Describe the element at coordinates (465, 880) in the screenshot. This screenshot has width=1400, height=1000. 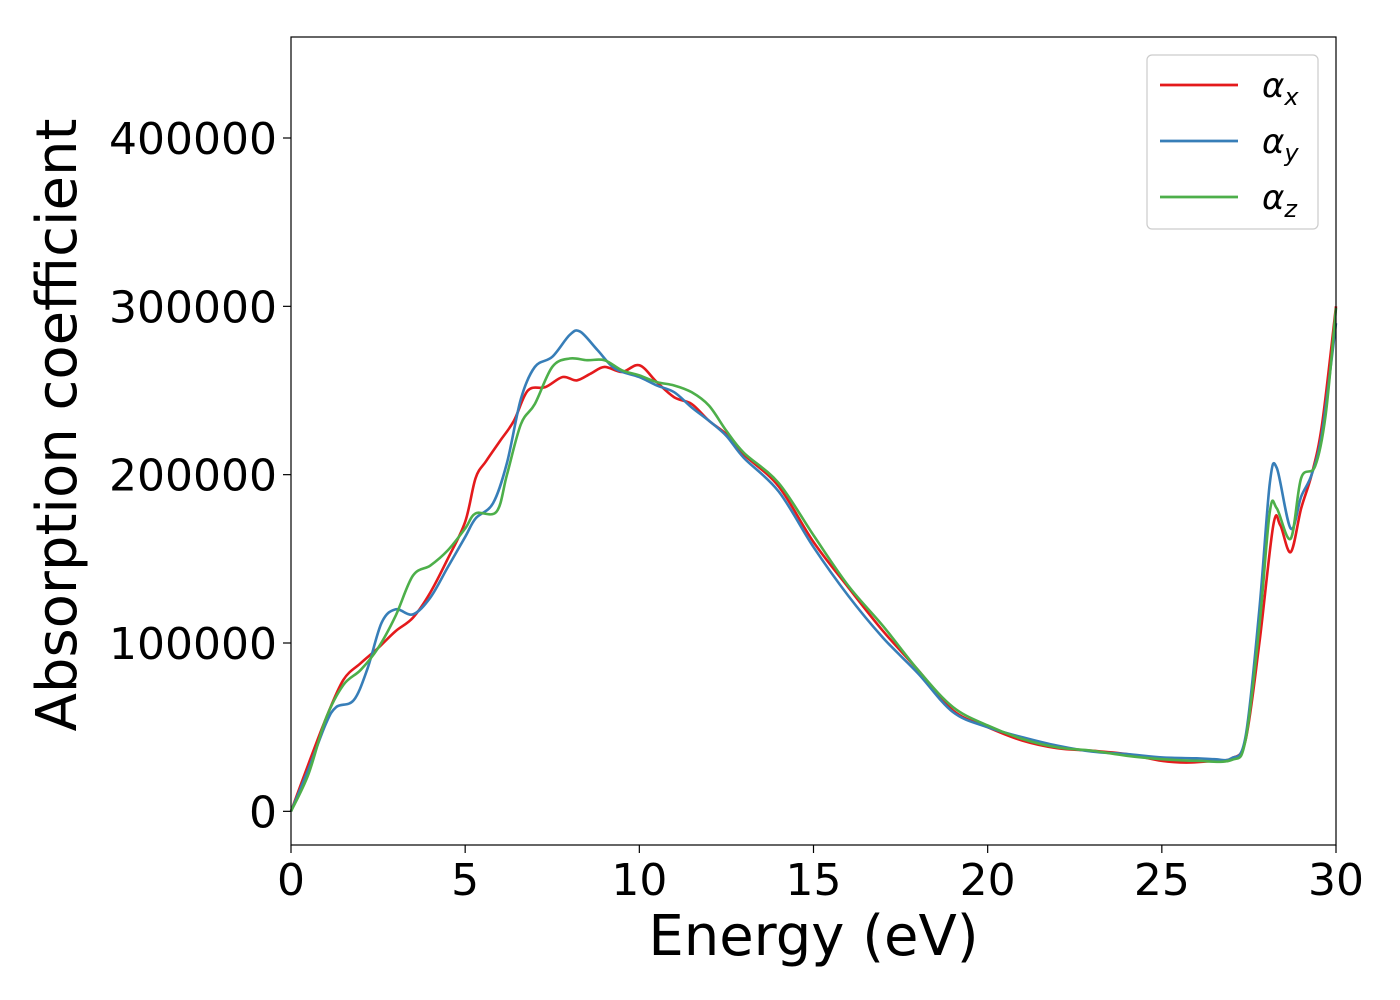
I see `x-tick-label: 5` at that location.